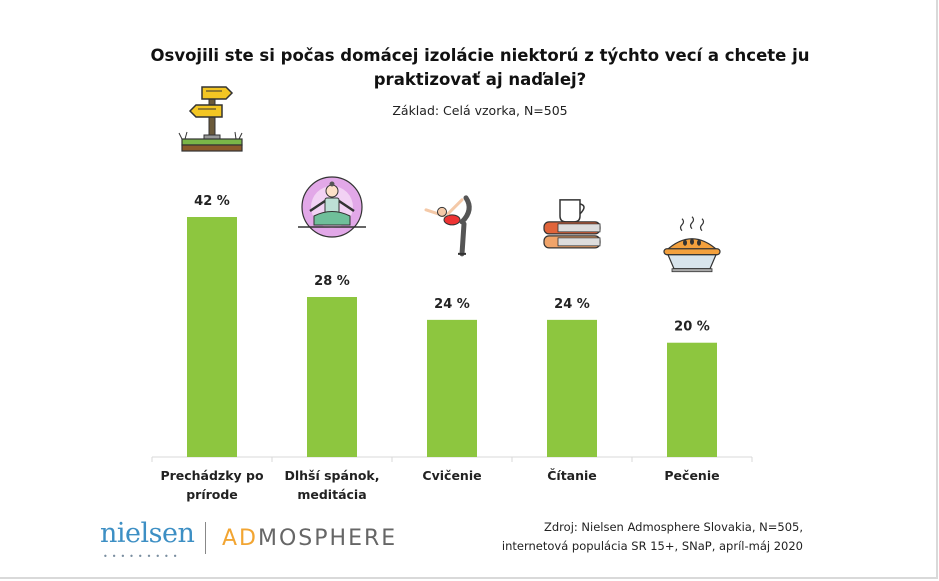  Describe the element at coordinates (332, 494) in the screenshot. I see `category-label-line: meditácia` at that location.